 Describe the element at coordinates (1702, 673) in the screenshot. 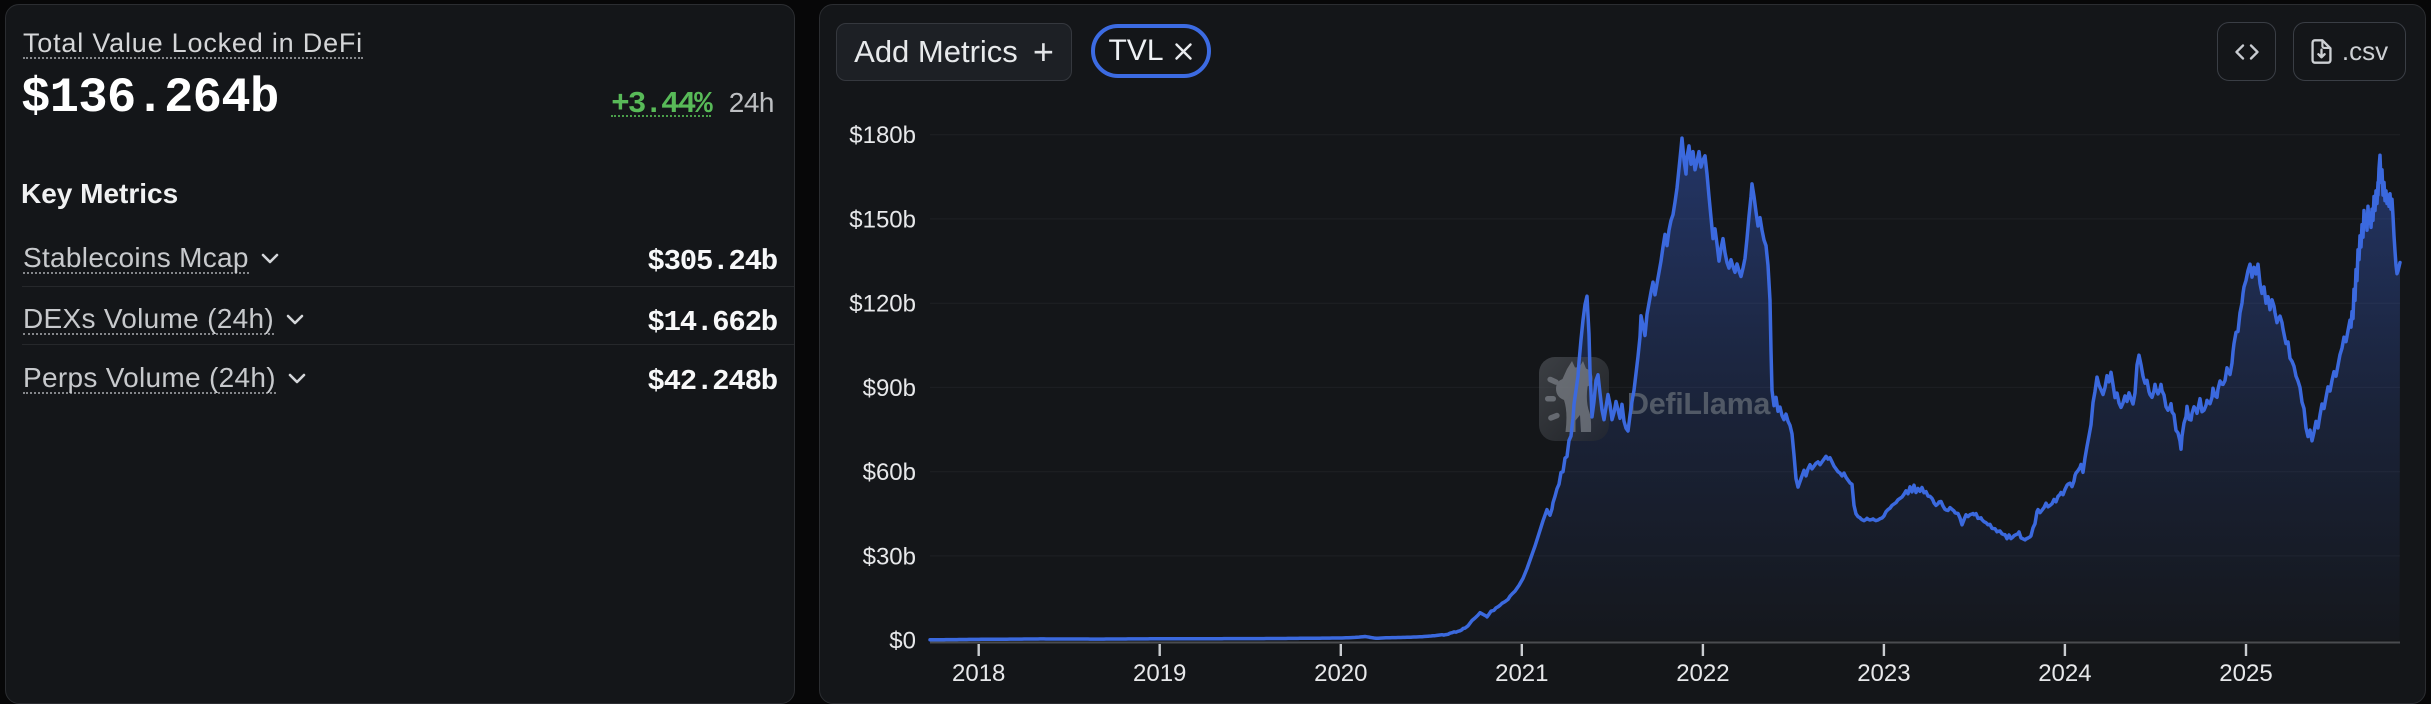

I see `svg-text: 2022` at that location.